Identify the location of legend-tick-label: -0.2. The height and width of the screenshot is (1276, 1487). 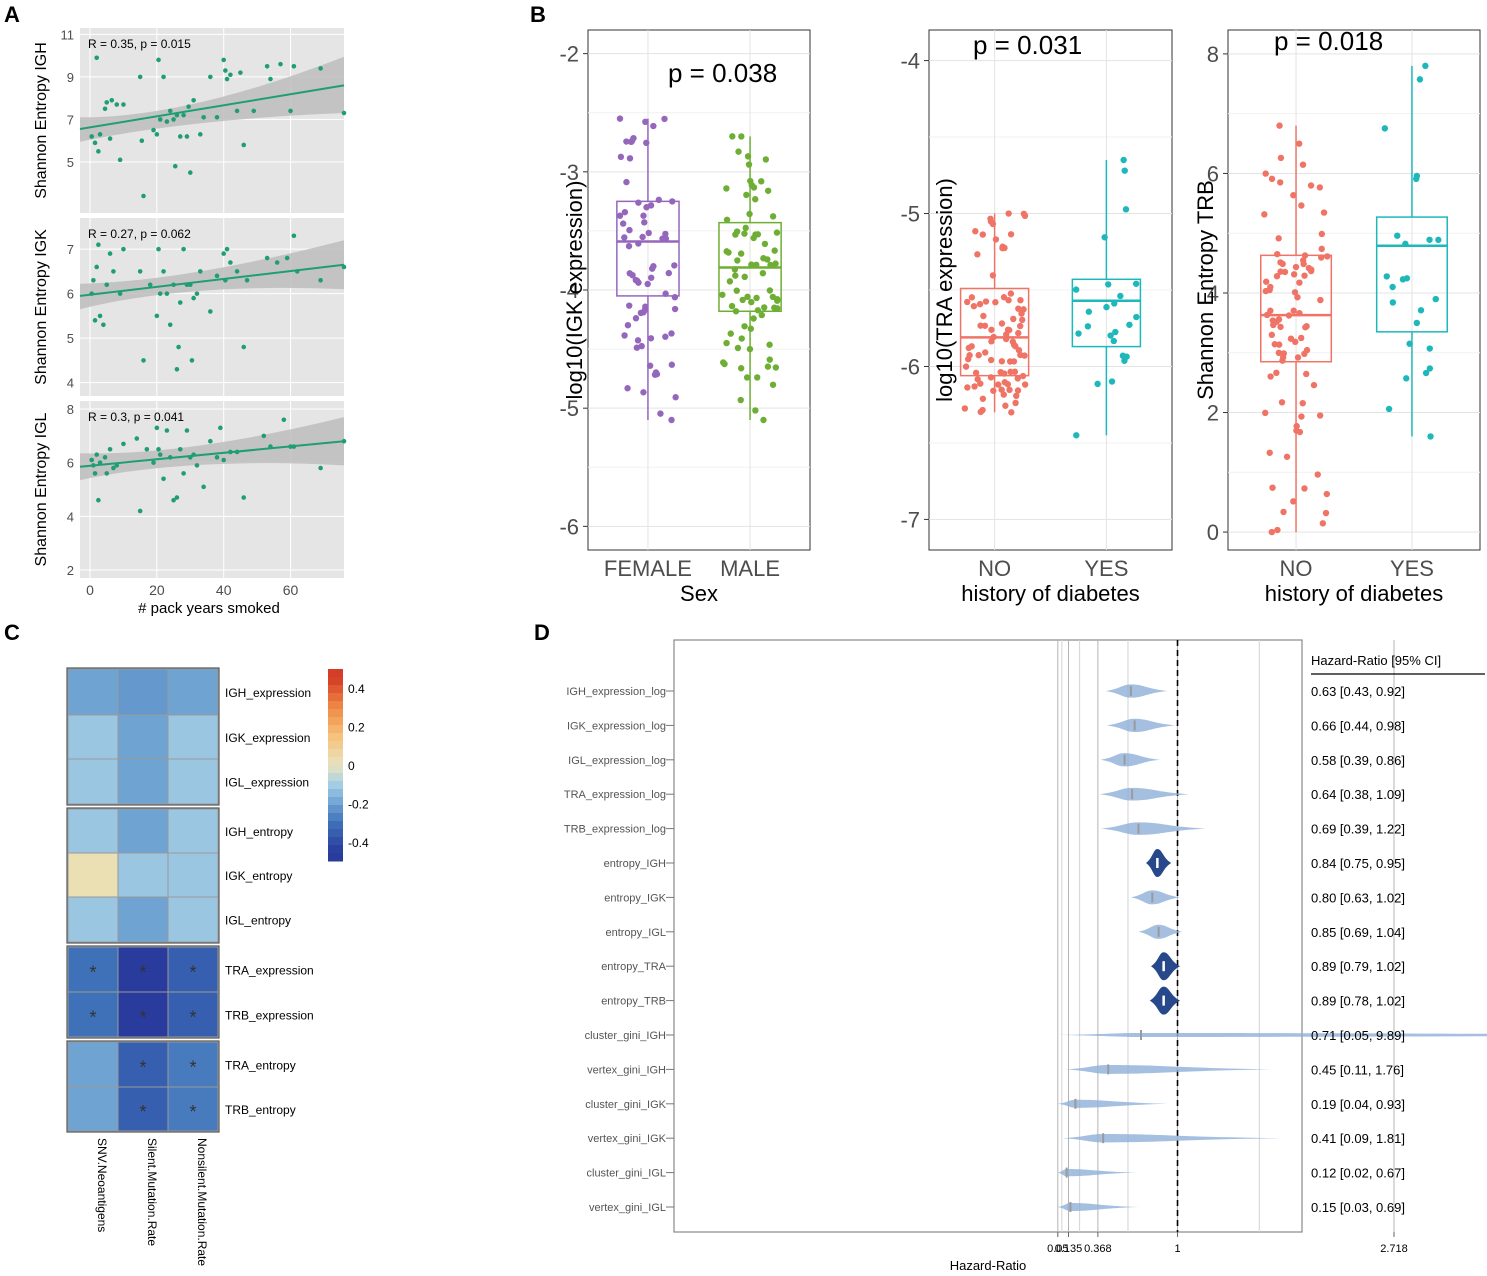
(358, 804).